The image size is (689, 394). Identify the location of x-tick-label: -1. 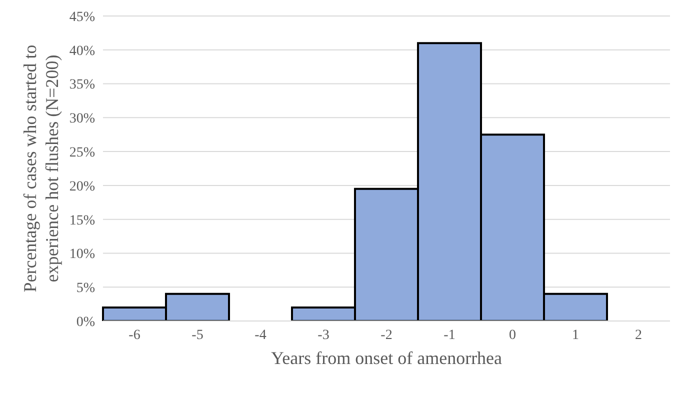
(450, 335).